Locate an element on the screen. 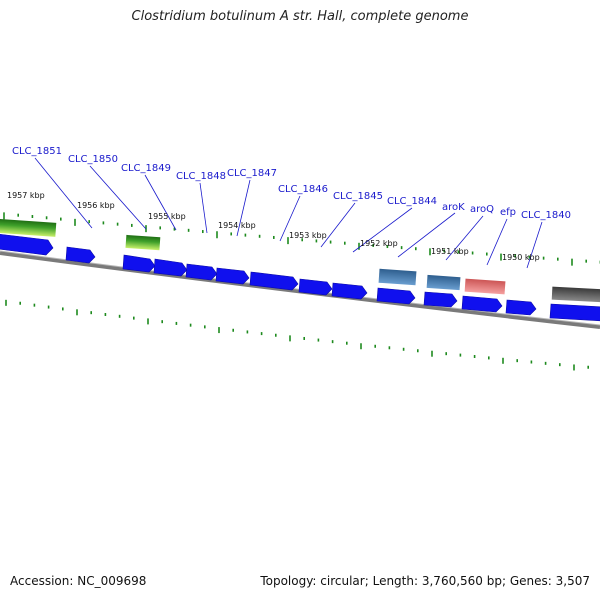  topology-label: Topology: is located at coordinates (288, 581).